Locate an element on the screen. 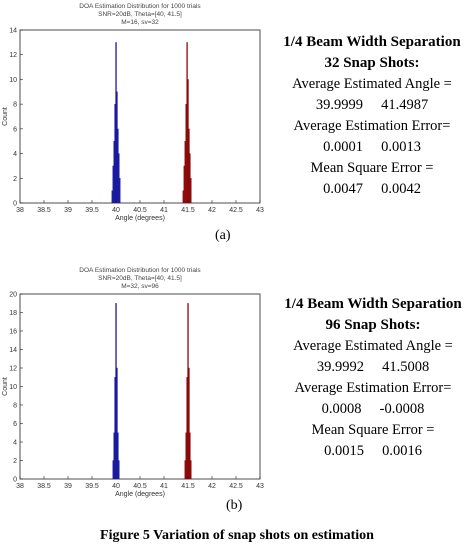 This screenshot has width=474, height=544. plot-title-line: M=32, sv=96 is located at coordinates (140, 286).